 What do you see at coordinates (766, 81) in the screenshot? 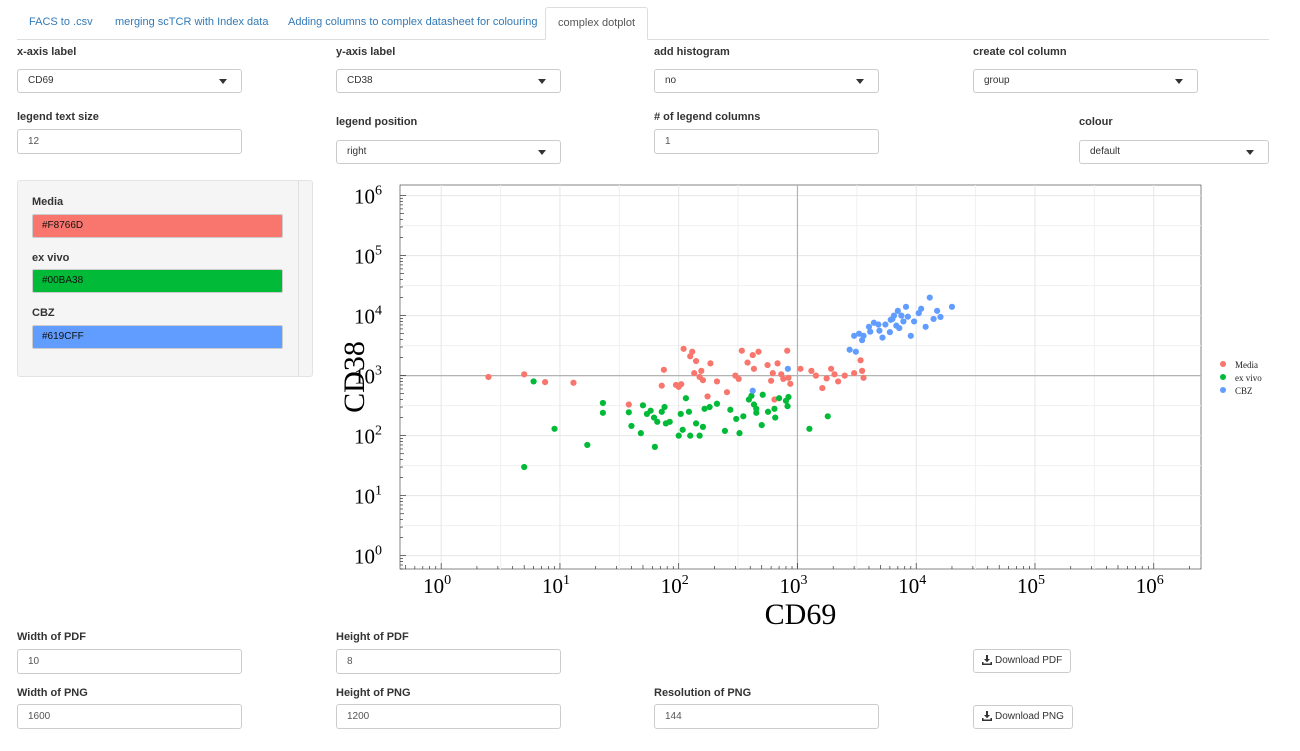
I see `histogram-select: no` at bounding box center [766, 81].